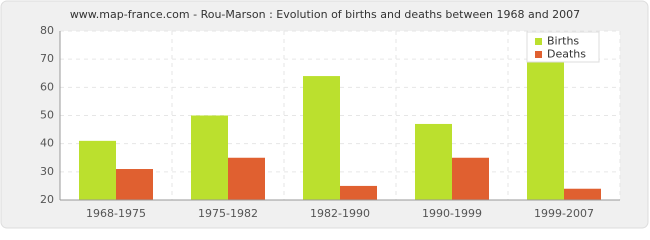  What do you see at coordinates (564, 213) in the screenshot?
I see `x-tick-label: 1999-2007` at bounding box center [564, 213].